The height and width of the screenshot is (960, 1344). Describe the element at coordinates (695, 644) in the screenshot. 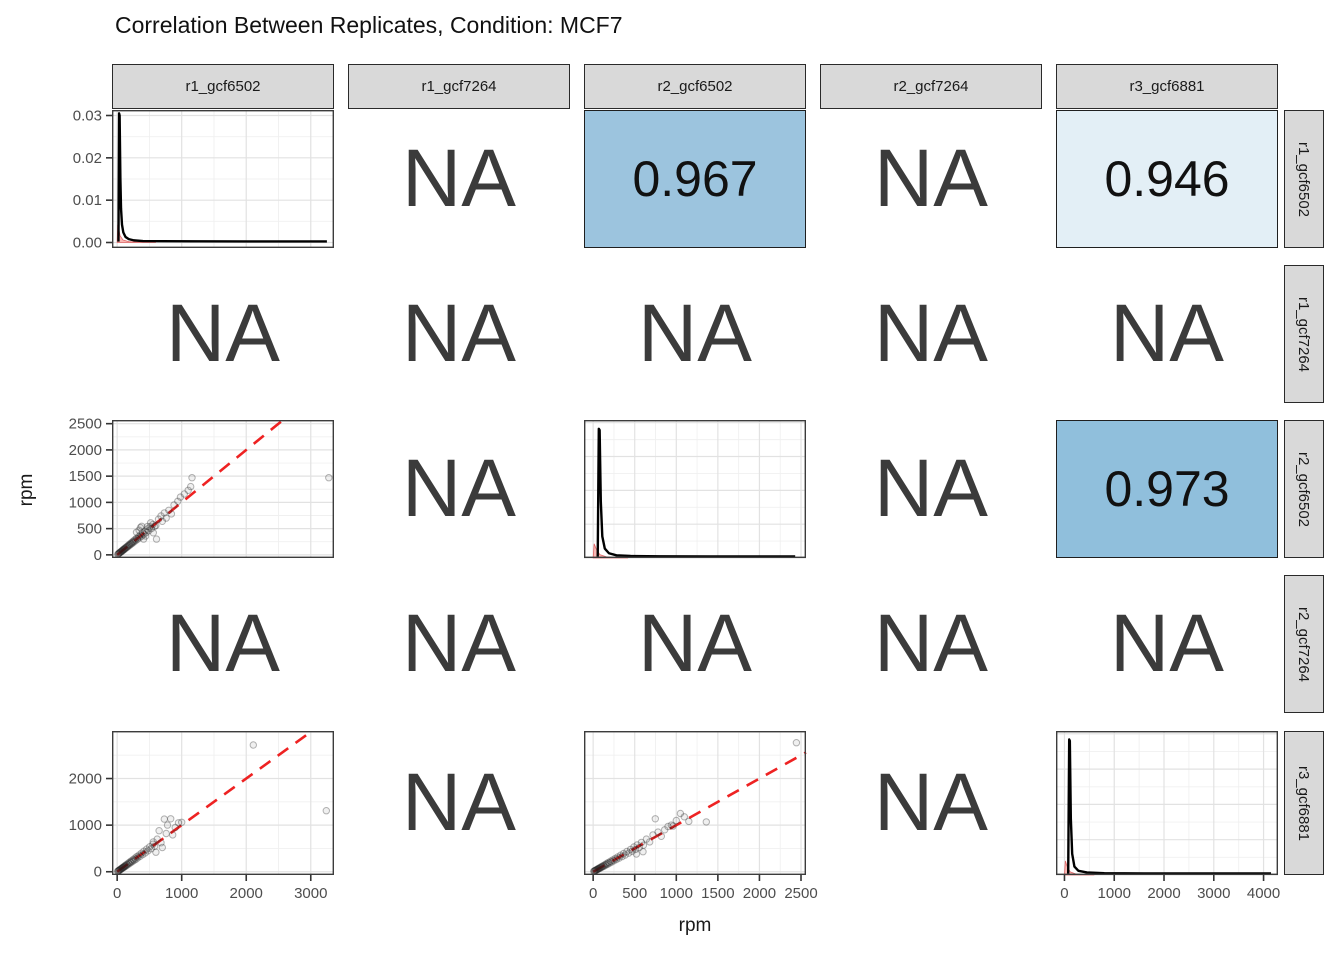

I see `panel-na-r2_gcf7264-vs-r2_gcf6502: NA` at that location.